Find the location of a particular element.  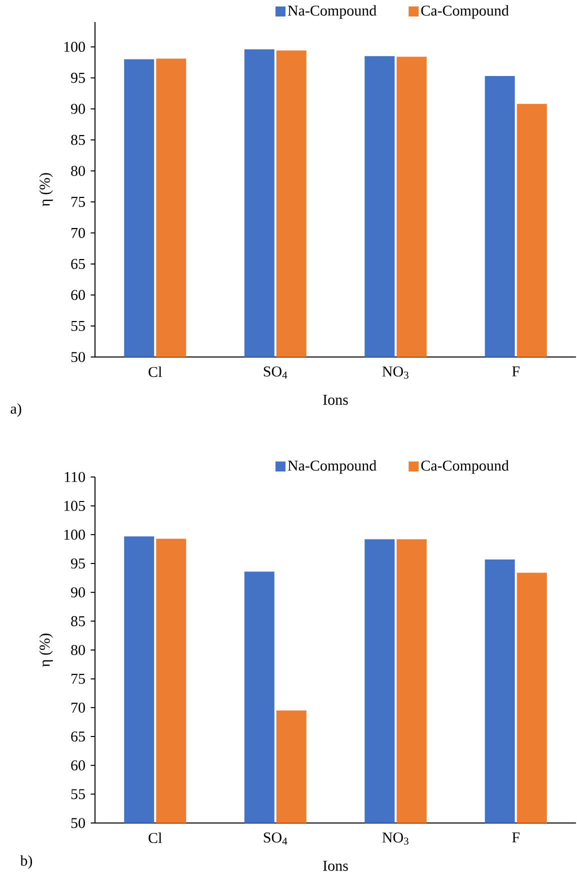

y-tick-label: 110 is located at coordinates (75, 477).